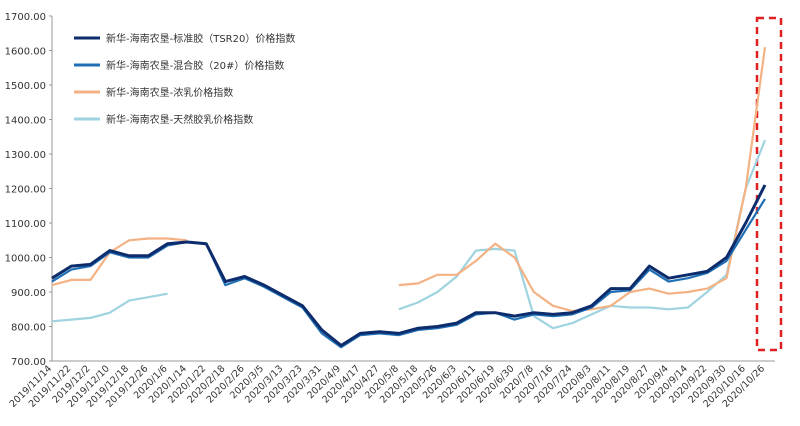 The height and width of the screenshot is (426, 800). What do you see at coordinates (25, 121) in the screenshot?
I see `y-tick-label: 1400.00` at bounding box center [25, 121].